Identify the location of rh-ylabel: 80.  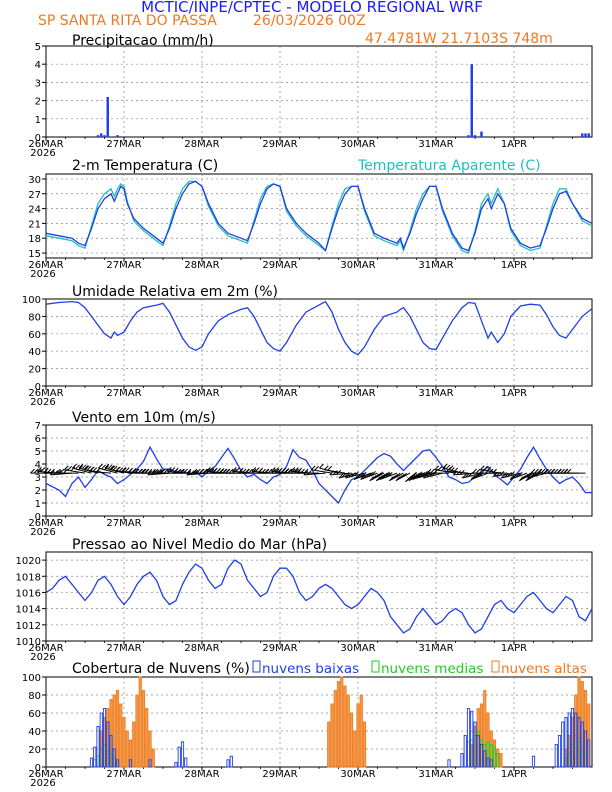
(34, 317).